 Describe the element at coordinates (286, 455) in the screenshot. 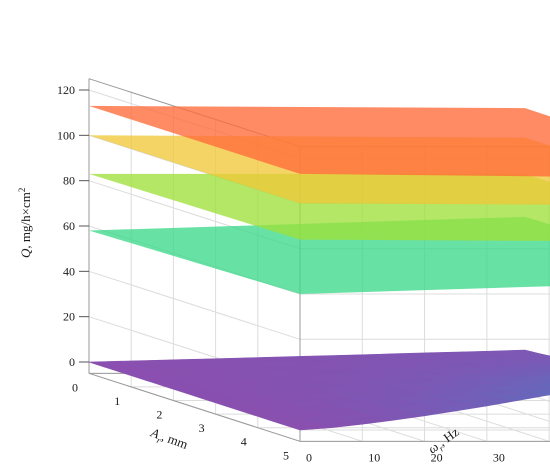

I see `x-tick-label: 5` at that location.